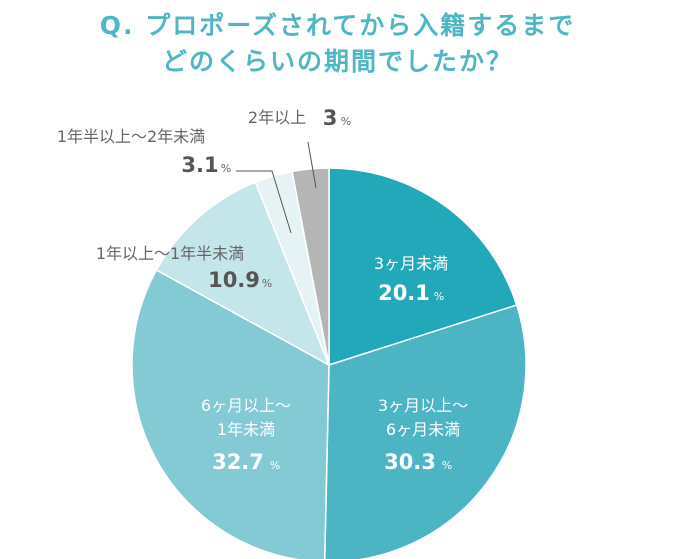  What do you see at coordinates (439, 296) in the screenshot?
I see `slice-unit-1: %` at bounding box center [439, 296].